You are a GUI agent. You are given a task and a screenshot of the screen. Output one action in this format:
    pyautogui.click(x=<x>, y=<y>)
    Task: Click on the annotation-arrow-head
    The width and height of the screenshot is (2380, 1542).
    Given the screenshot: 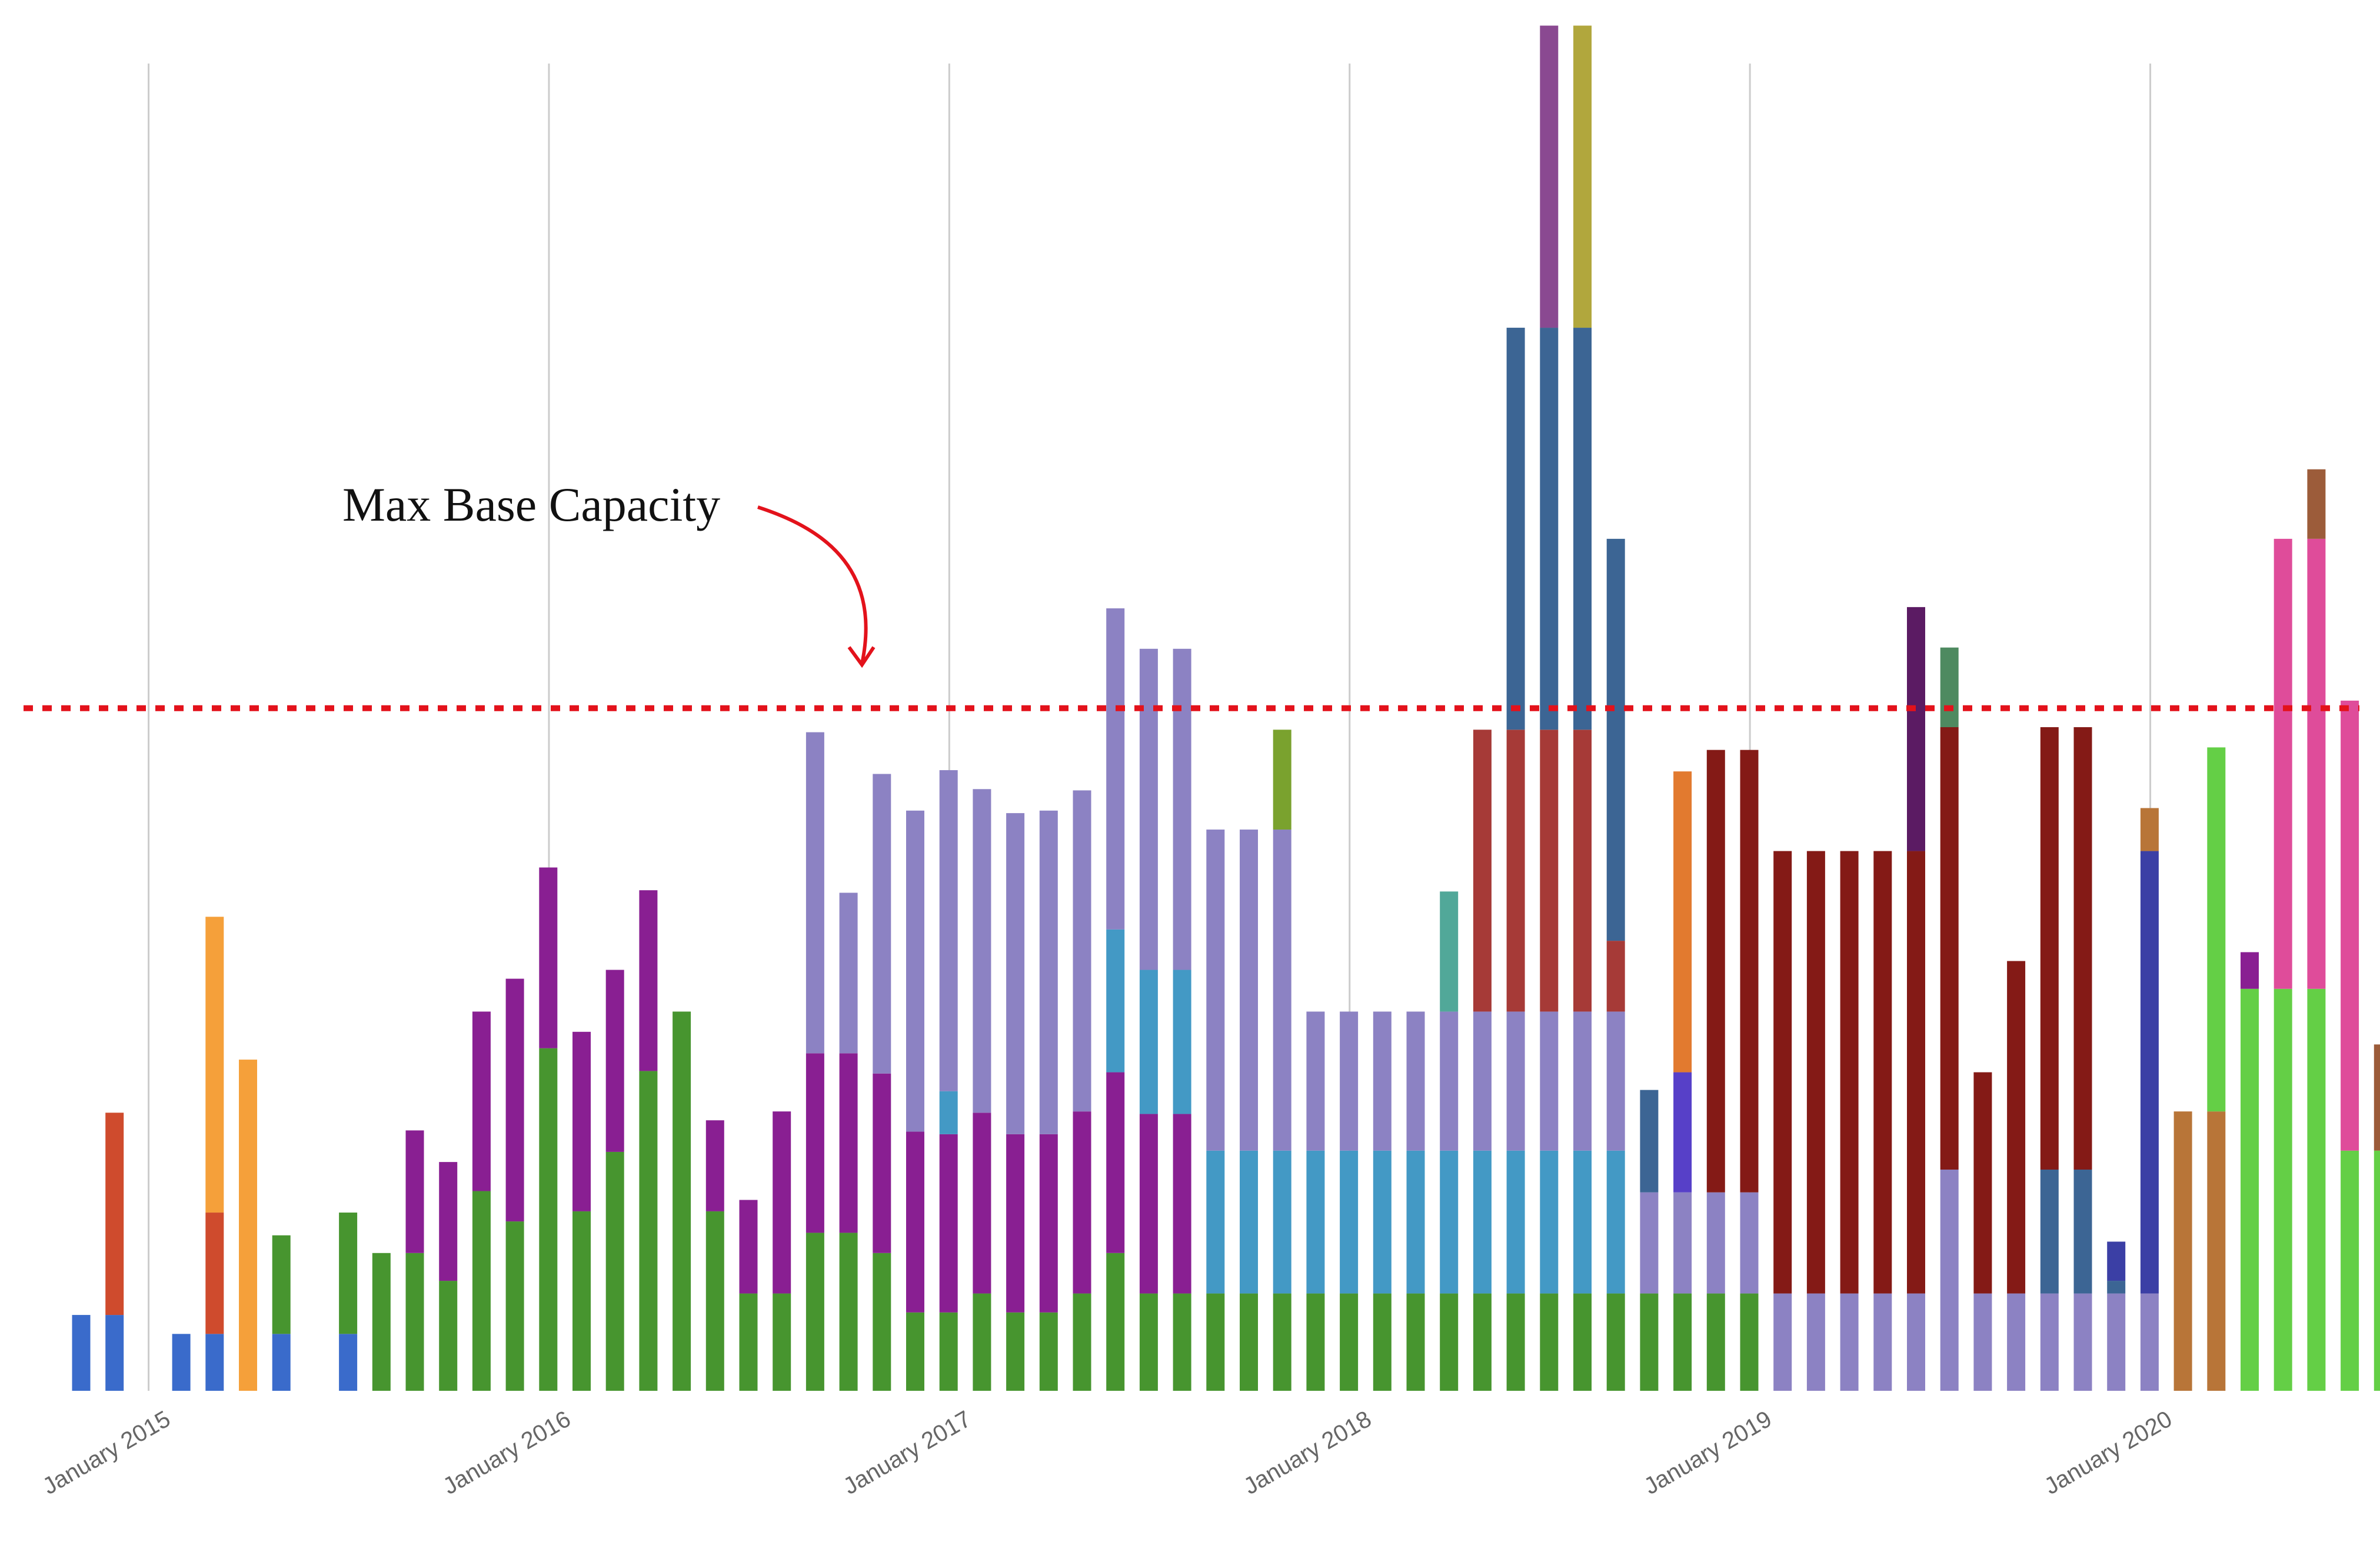 What is the action you would take?
    pyautogui.click(x=861, y=657)
    